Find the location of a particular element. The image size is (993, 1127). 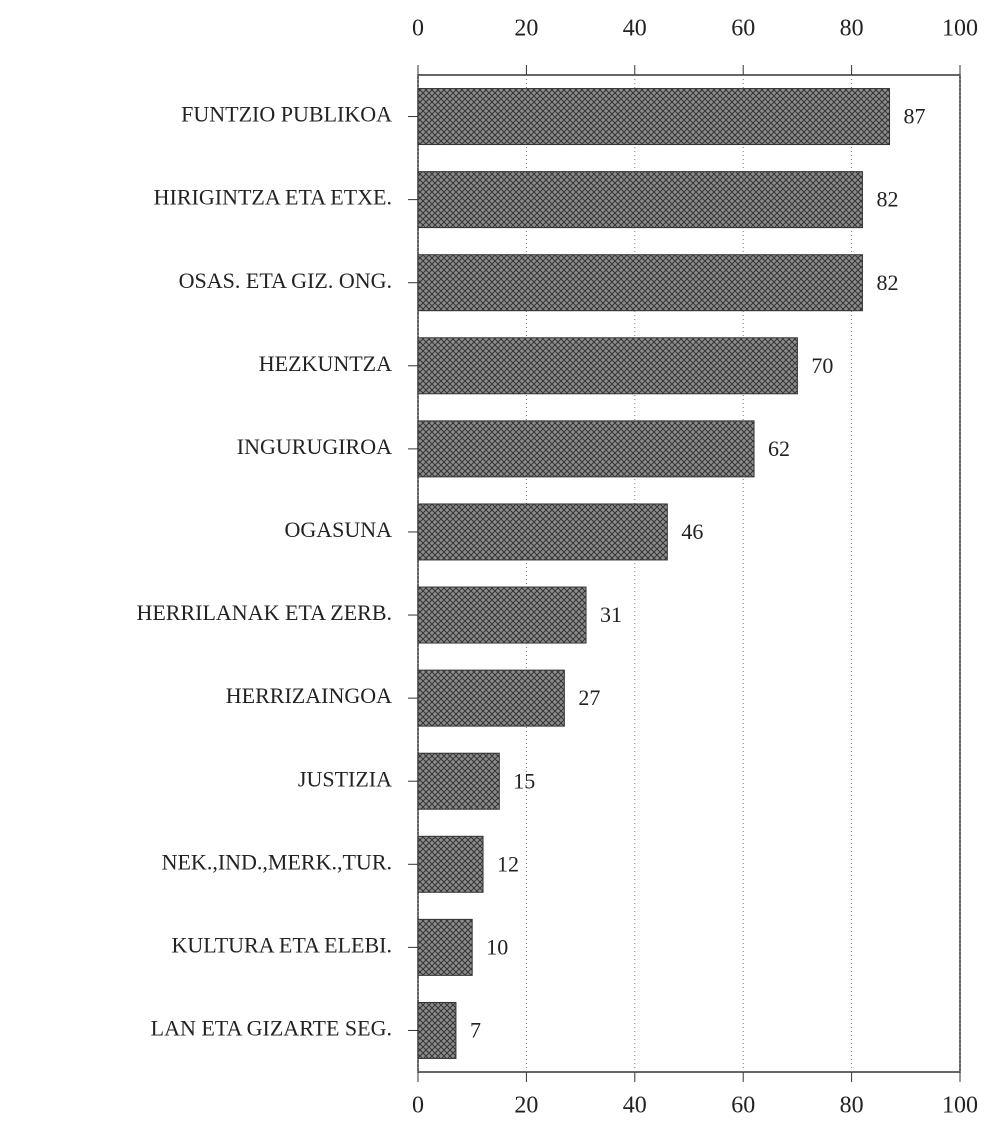

y-tick-label: FUNTZIO PUBLIKOA is located at coordinates (286, 114).